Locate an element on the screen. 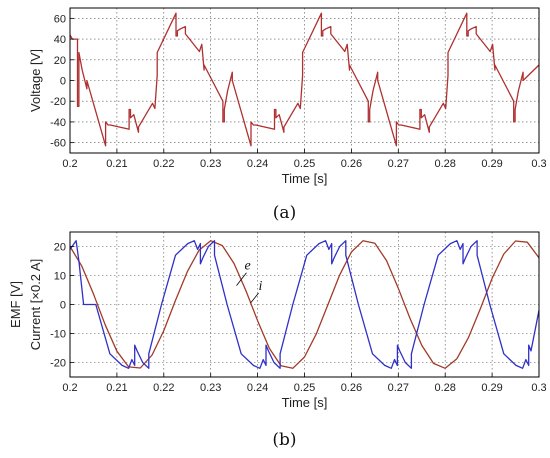 This screenshot has width=550, height=458. series-annotation: i is located at coordinates (261, 286).